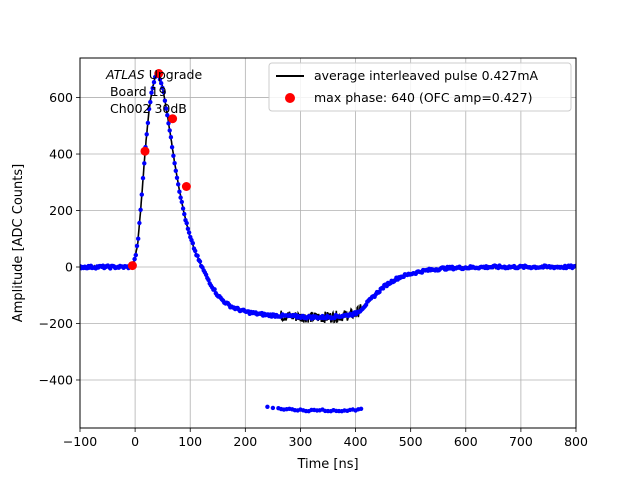 The width and height of the screenshot is (640, 480). What do you see at coordinates (190, 441) in the screenshot?
I see `x-tick-label: 100` at bounding box center [190, 441].